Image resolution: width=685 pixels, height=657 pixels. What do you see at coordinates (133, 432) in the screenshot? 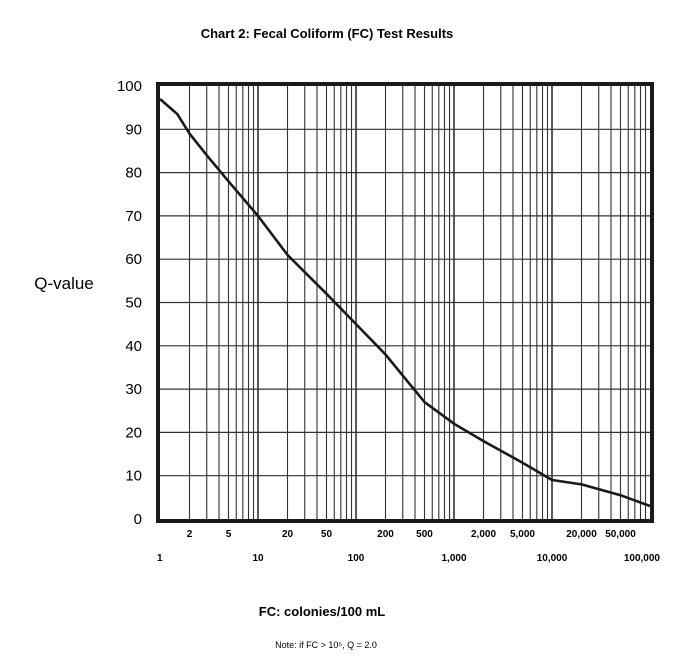
I see `y-tick-label: 20` at bounding box center [133, 432].